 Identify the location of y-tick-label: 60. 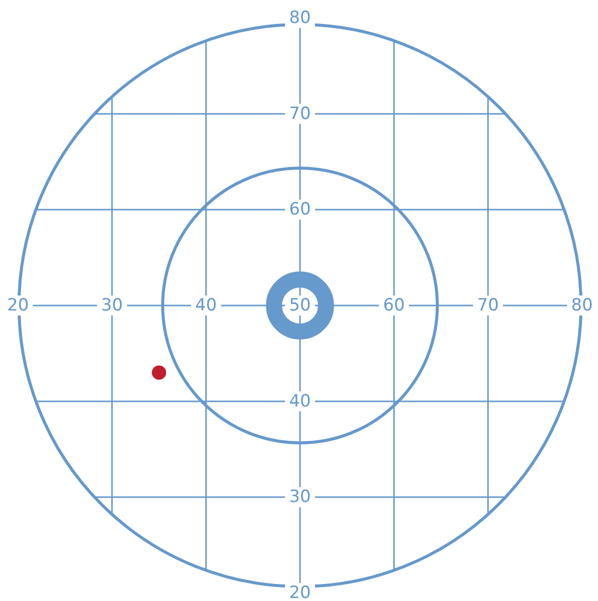
(300, 210).